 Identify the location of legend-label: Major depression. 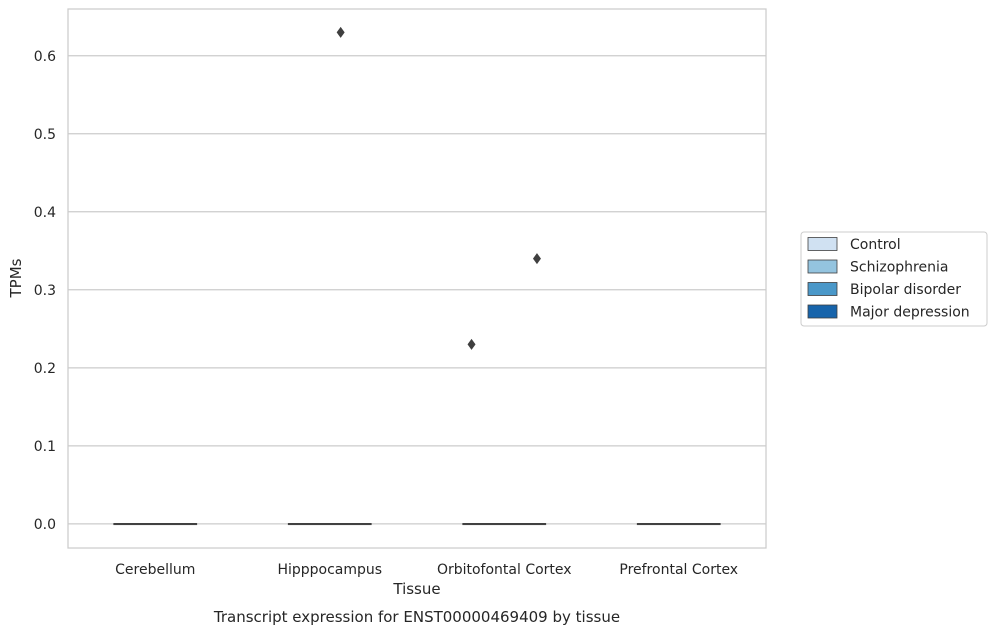
(910, 313).